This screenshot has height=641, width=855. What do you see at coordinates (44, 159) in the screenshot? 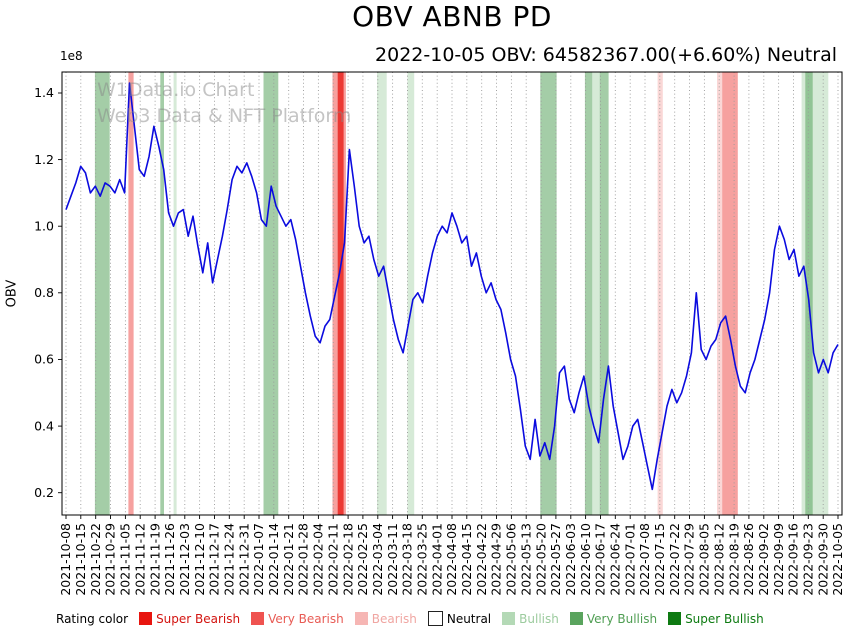
I see `y-tick-label: 1.2` at bounding box center [44, 159].